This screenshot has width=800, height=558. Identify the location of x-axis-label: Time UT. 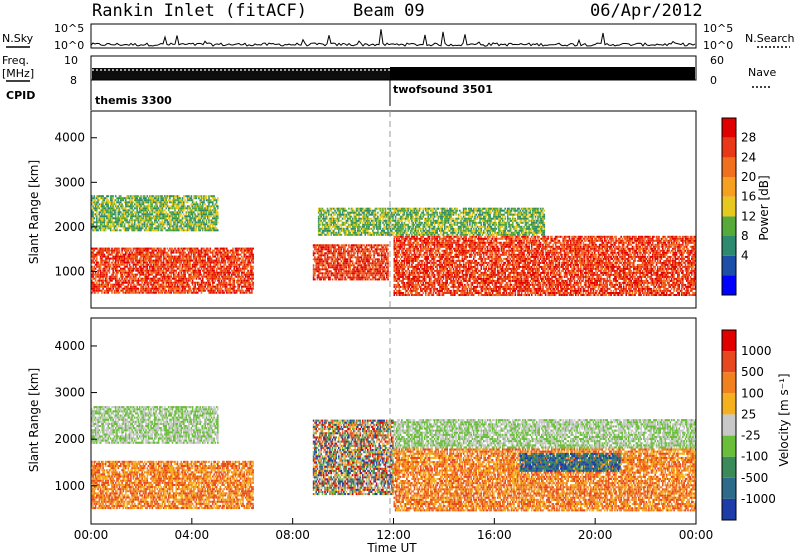
(391, 547).